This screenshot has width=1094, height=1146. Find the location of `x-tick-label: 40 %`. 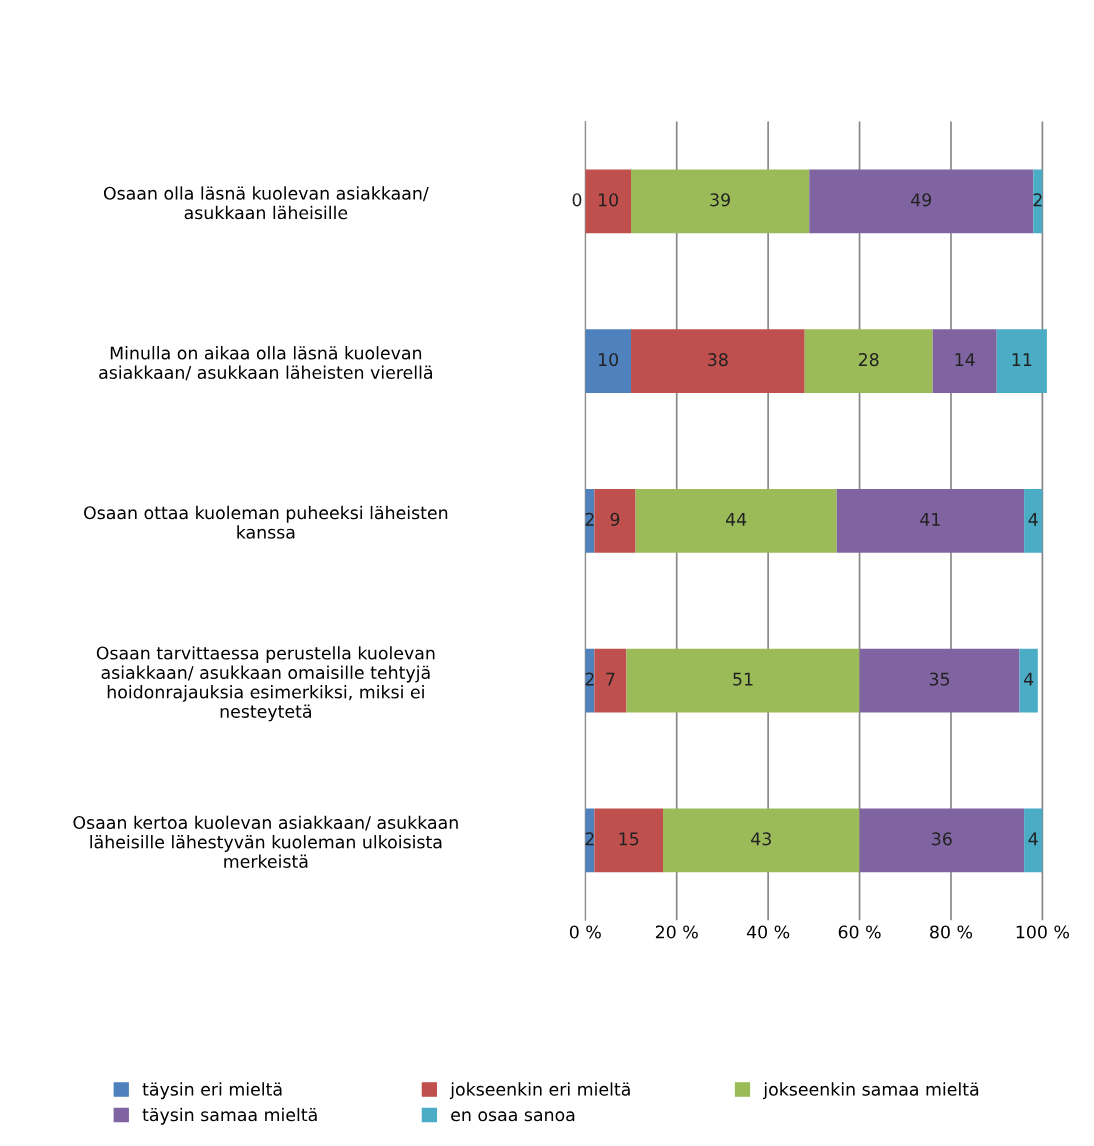

x-tick-label: 40 % is located at coordinates (768, 932).